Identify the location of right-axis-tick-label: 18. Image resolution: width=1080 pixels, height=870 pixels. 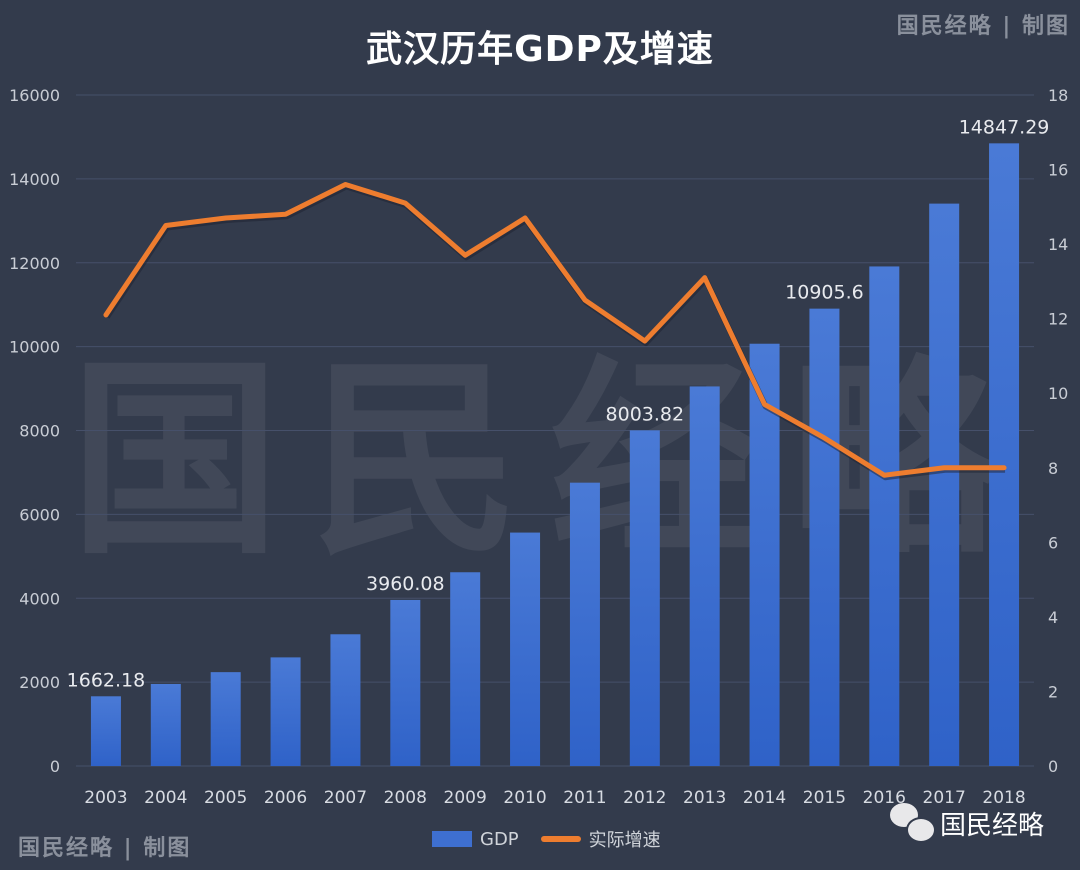
(1058, 95).